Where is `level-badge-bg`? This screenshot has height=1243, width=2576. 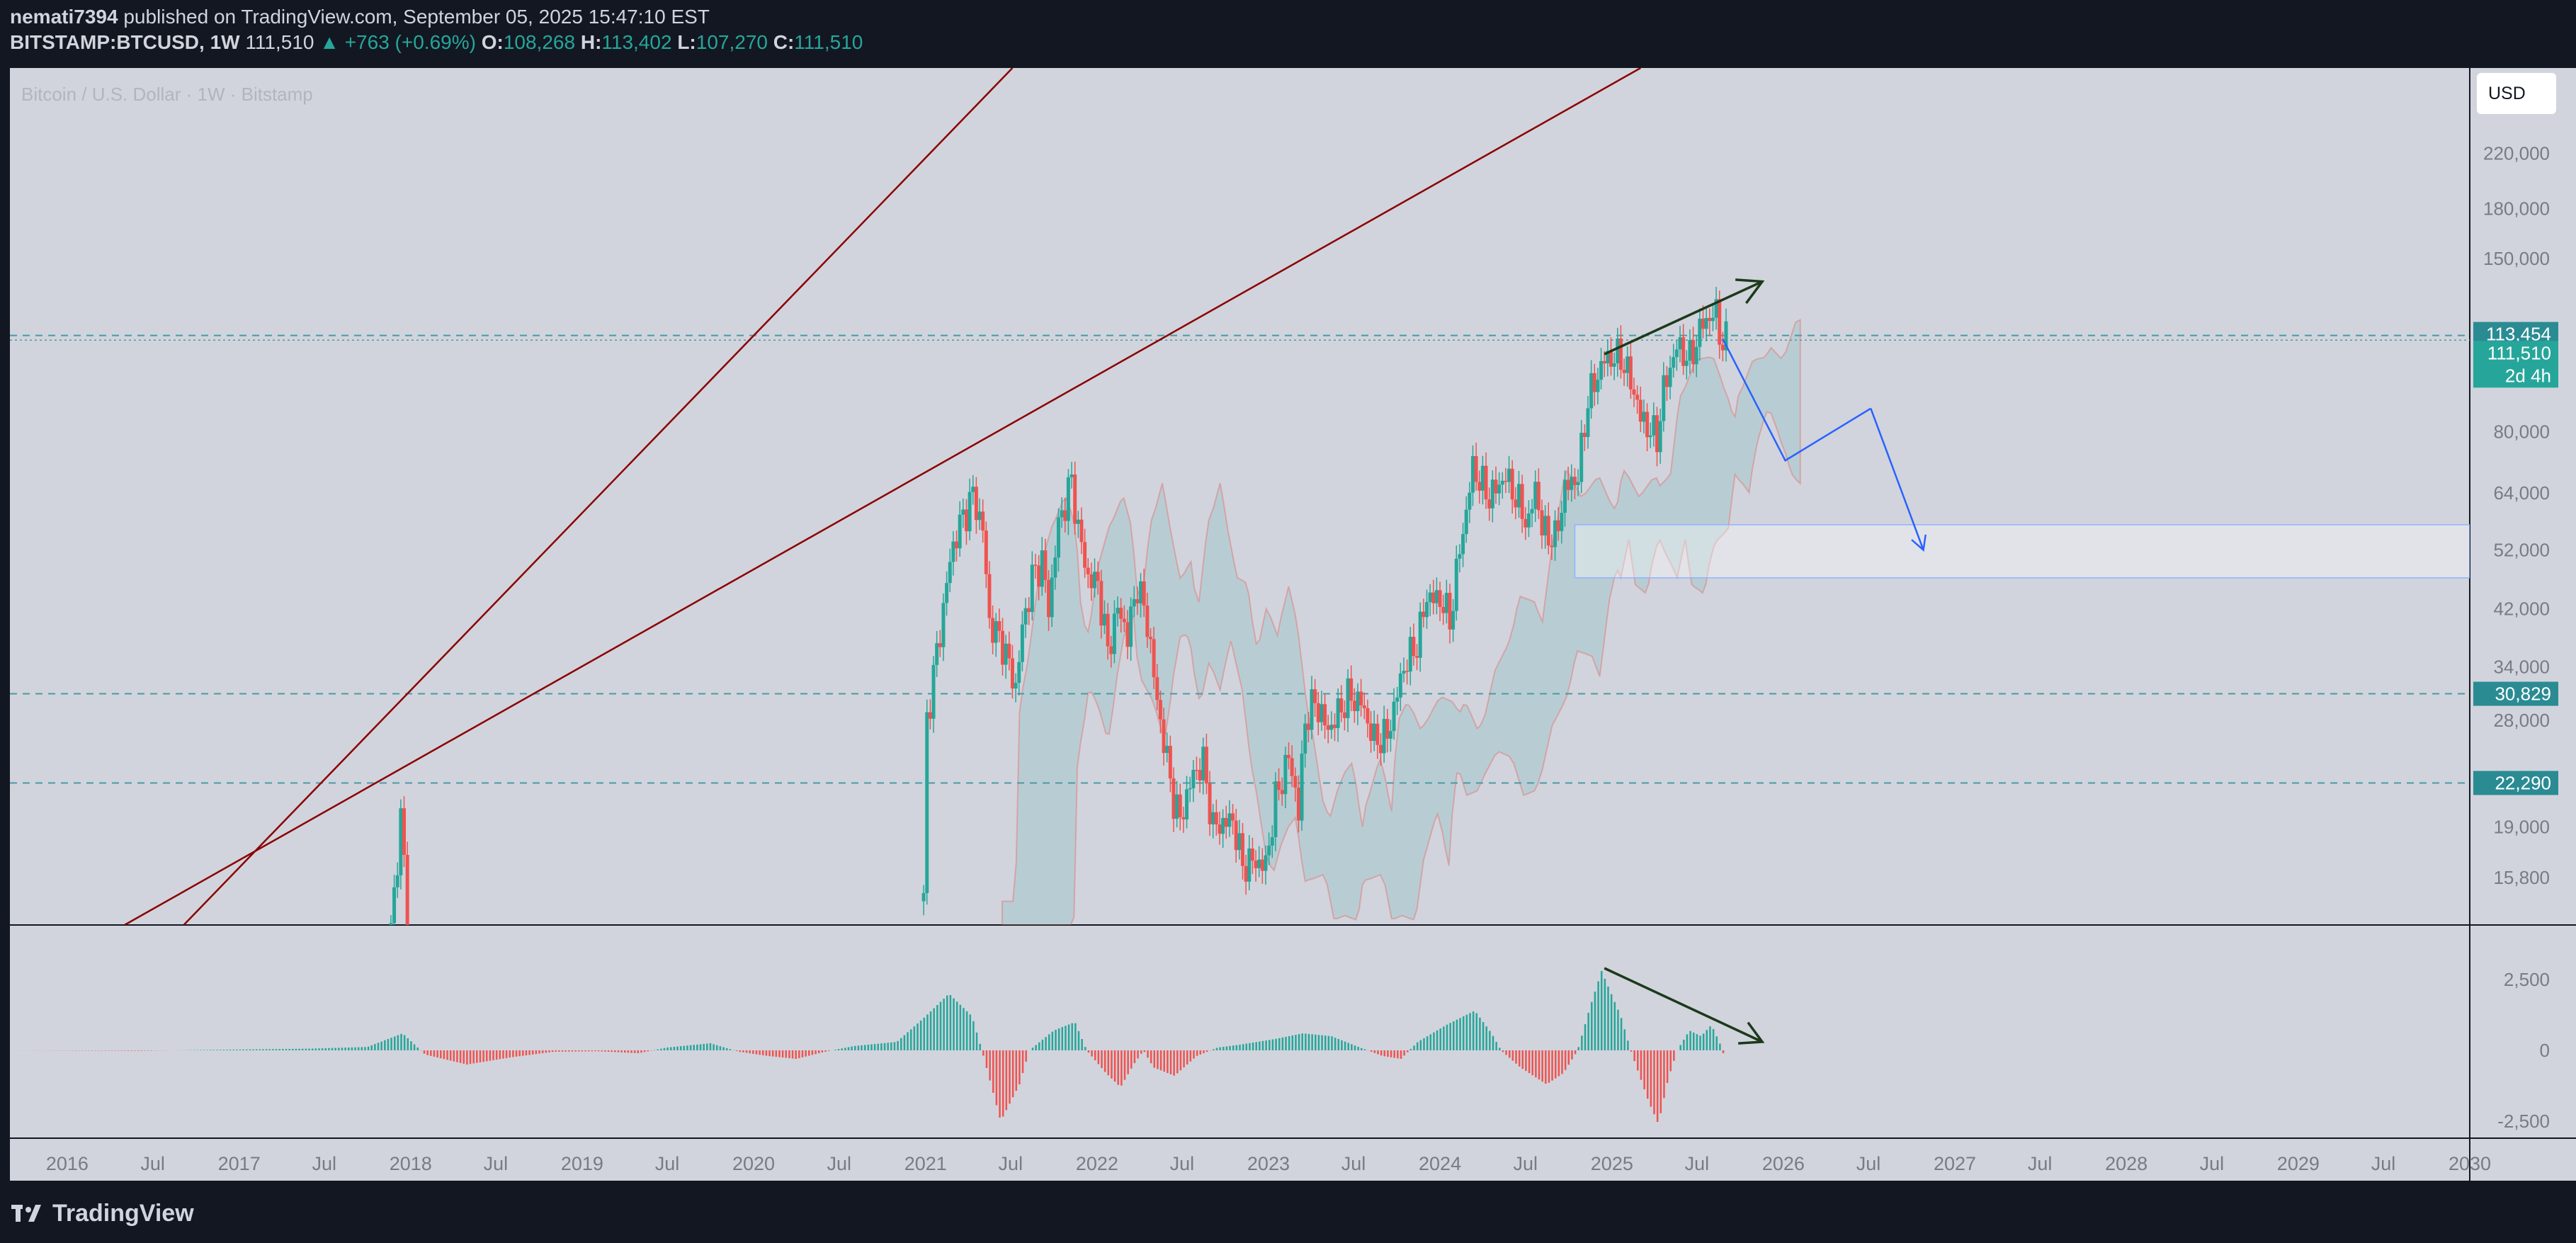
level-badge-bg is located at coordinates (2515, 783).